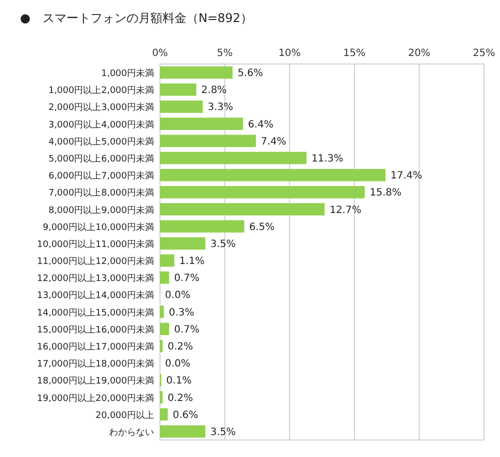 The height and width of the screenshot is (457, 500). Describe the element at coordinates (101, 193) in the screenshot. I see `y-tick-label: 7,000円以上8,000円未満` at that location.